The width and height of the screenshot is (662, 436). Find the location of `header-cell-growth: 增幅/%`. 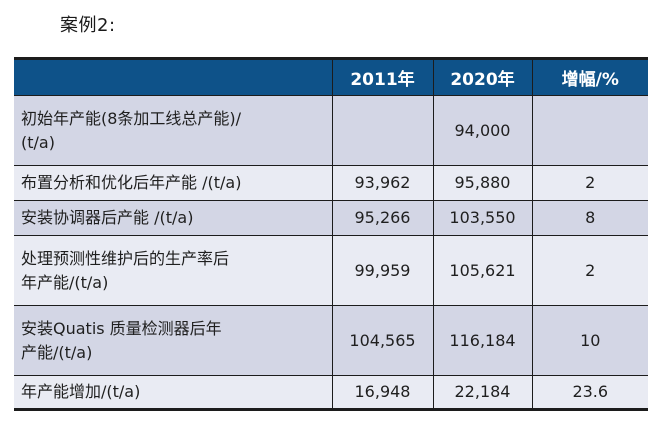

header-cell-growth: 增幅/% is located at coordinates (589, 77).